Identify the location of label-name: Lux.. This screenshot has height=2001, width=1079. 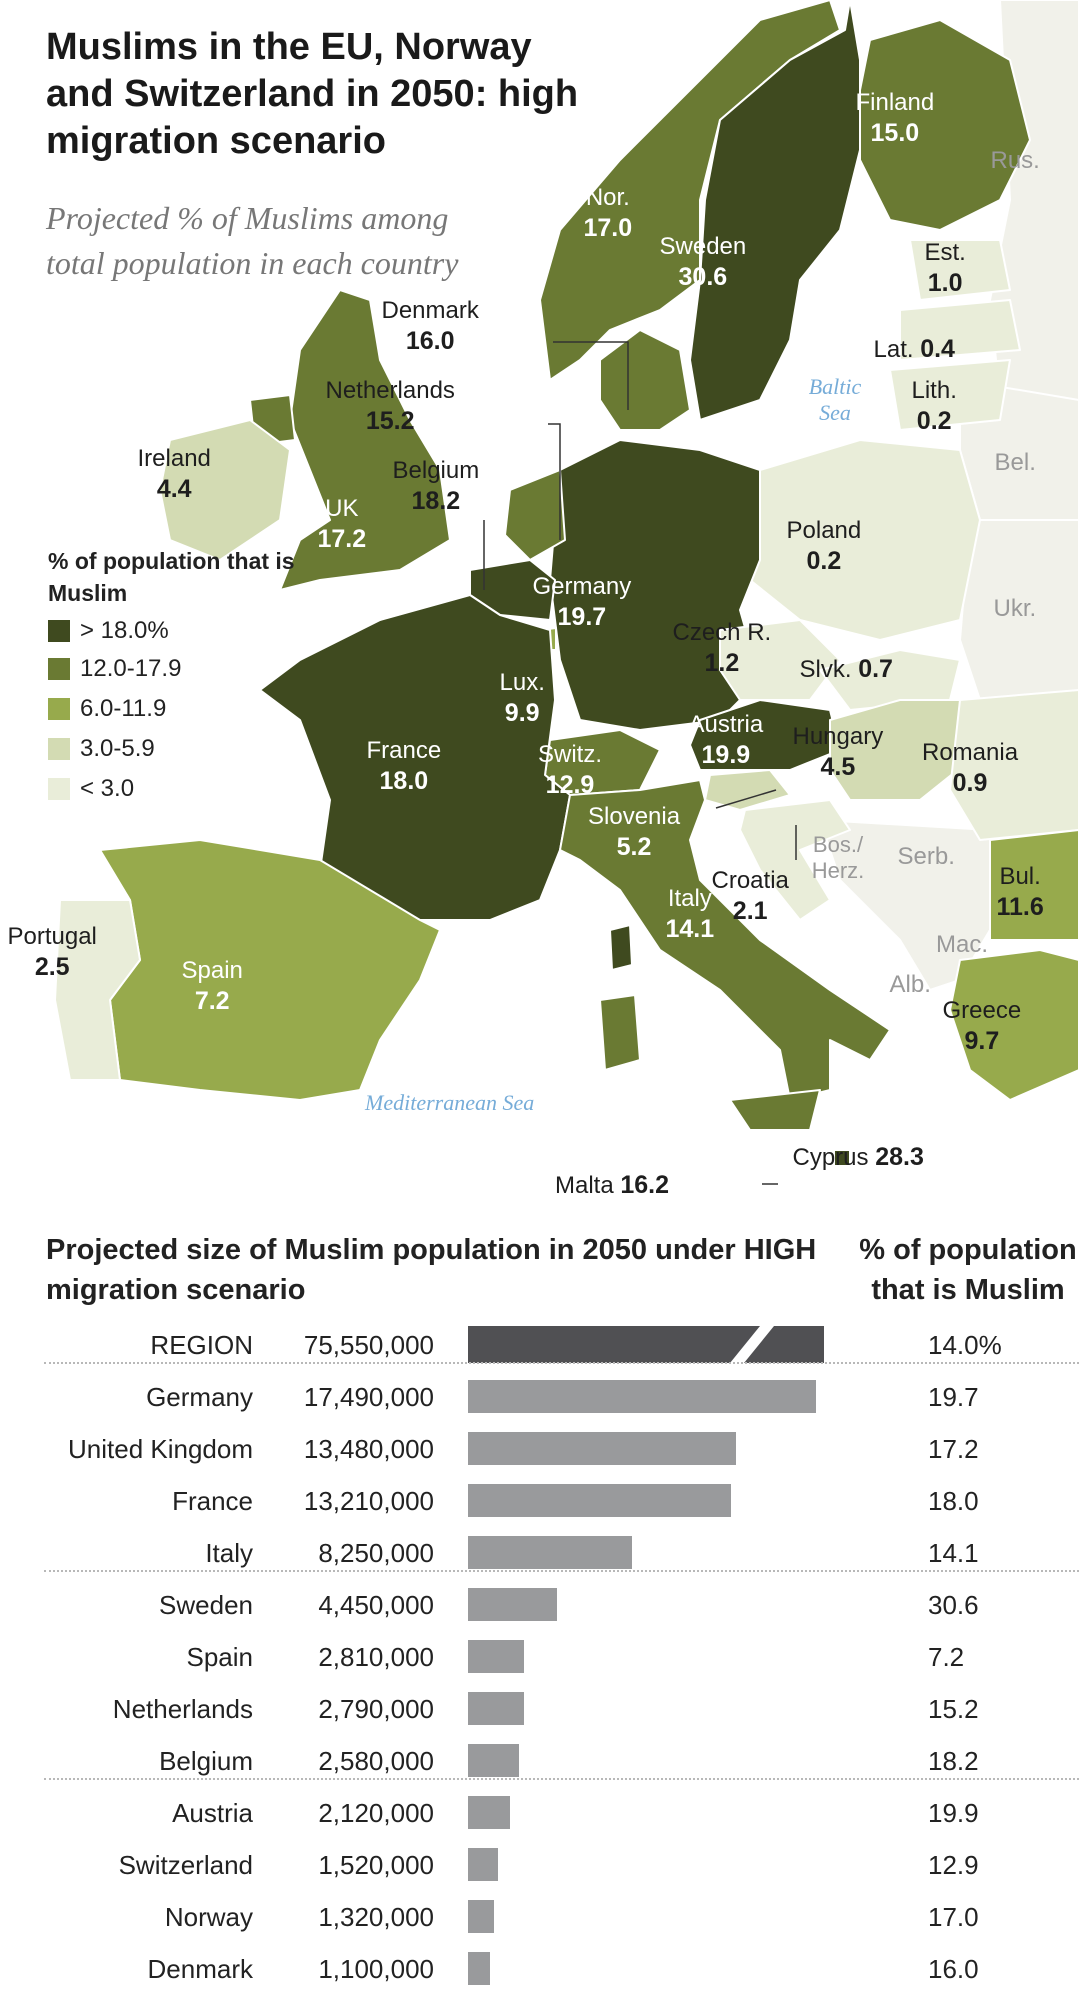
(522, 682).